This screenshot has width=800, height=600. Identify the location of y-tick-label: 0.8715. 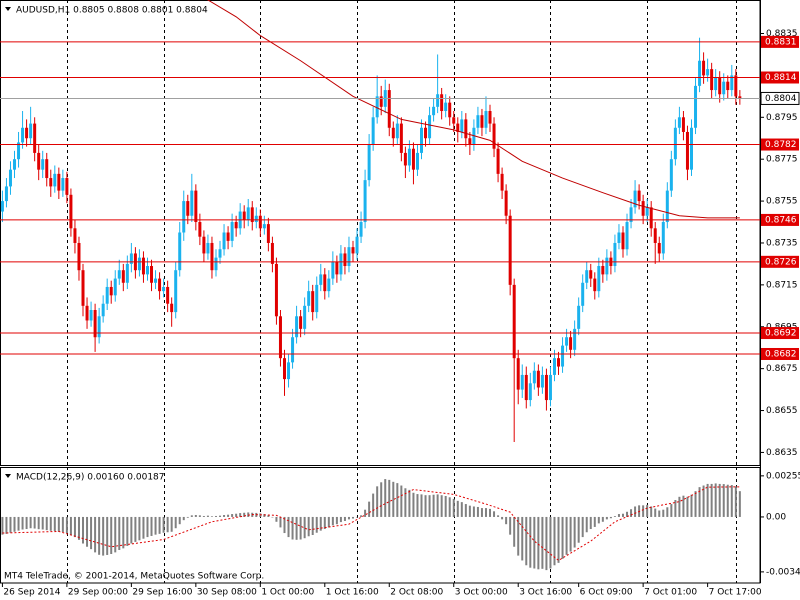
(782, 285).